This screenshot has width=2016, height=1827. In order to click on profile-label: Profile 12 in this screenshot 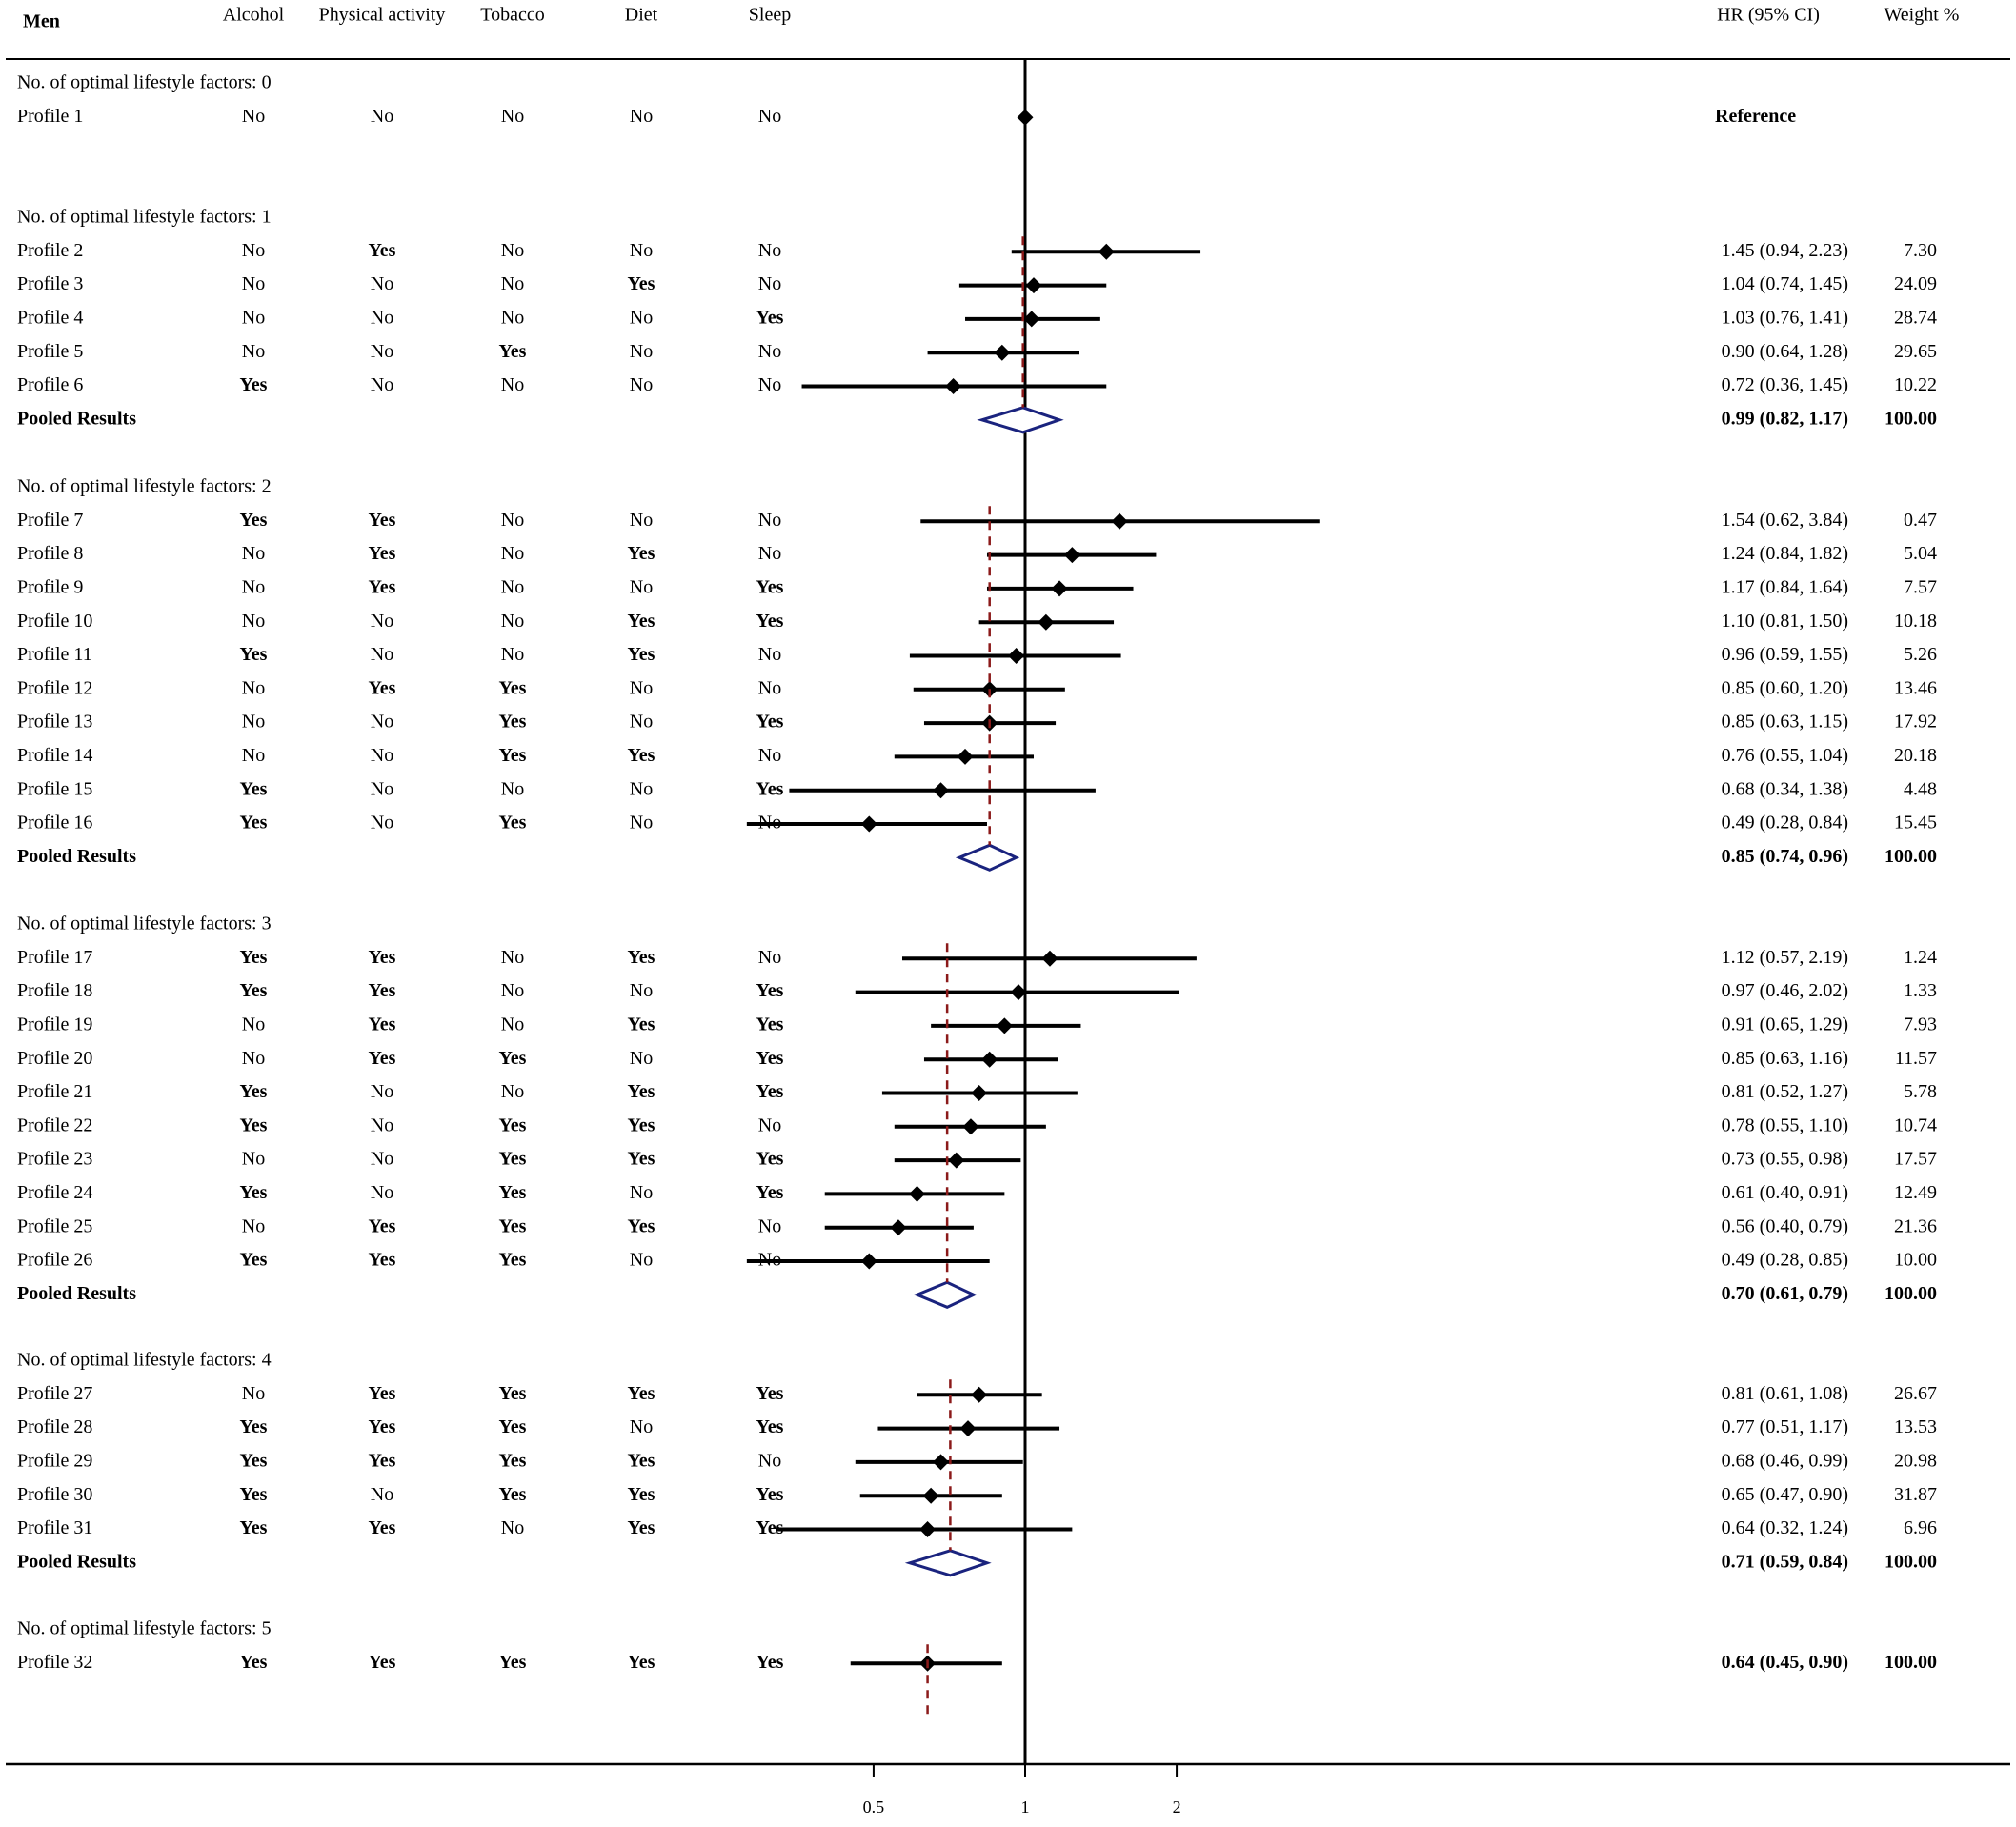, I will do `click(54, 687)`.